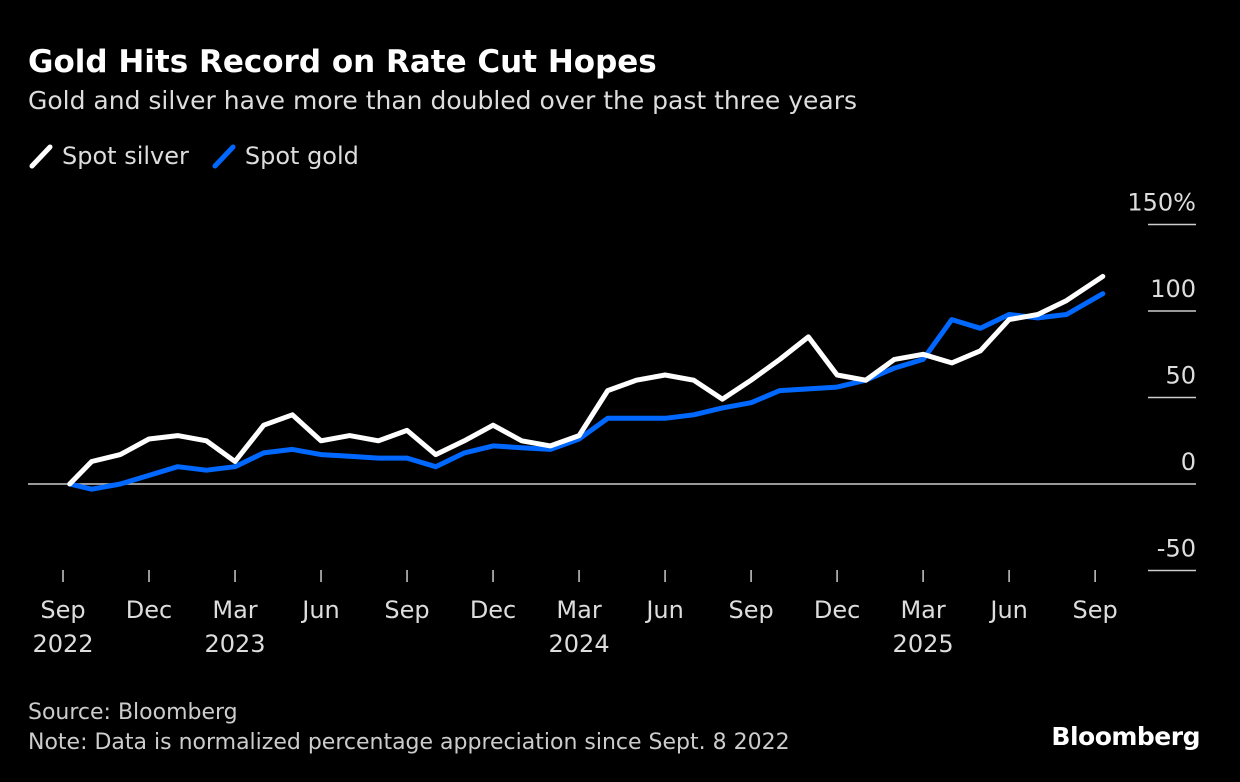  I want to click on legend: Spot silver Spot gold, so click(193, 156).